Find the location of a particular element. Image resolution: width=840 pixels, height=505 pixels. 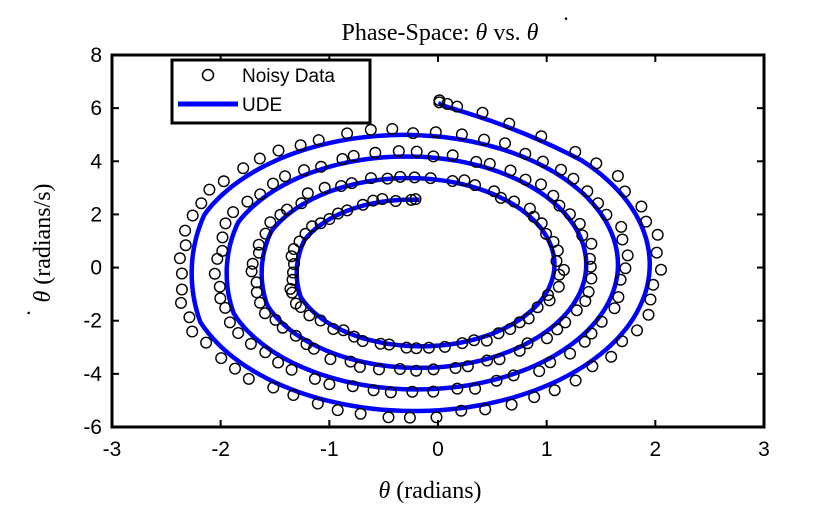

svg-text: θ (radians) is located at coordinates (429, 491).